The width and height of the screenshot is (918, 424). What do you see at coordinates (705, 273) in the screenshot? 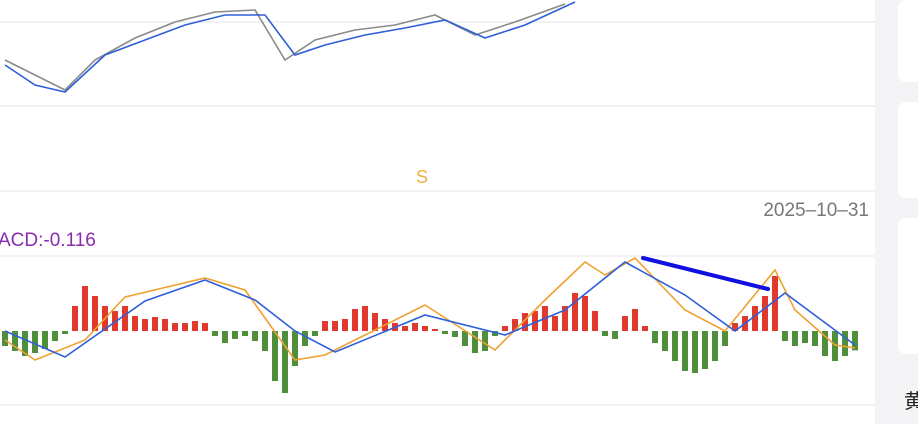
I see `divergence-line` at bounding box center [705, 273].